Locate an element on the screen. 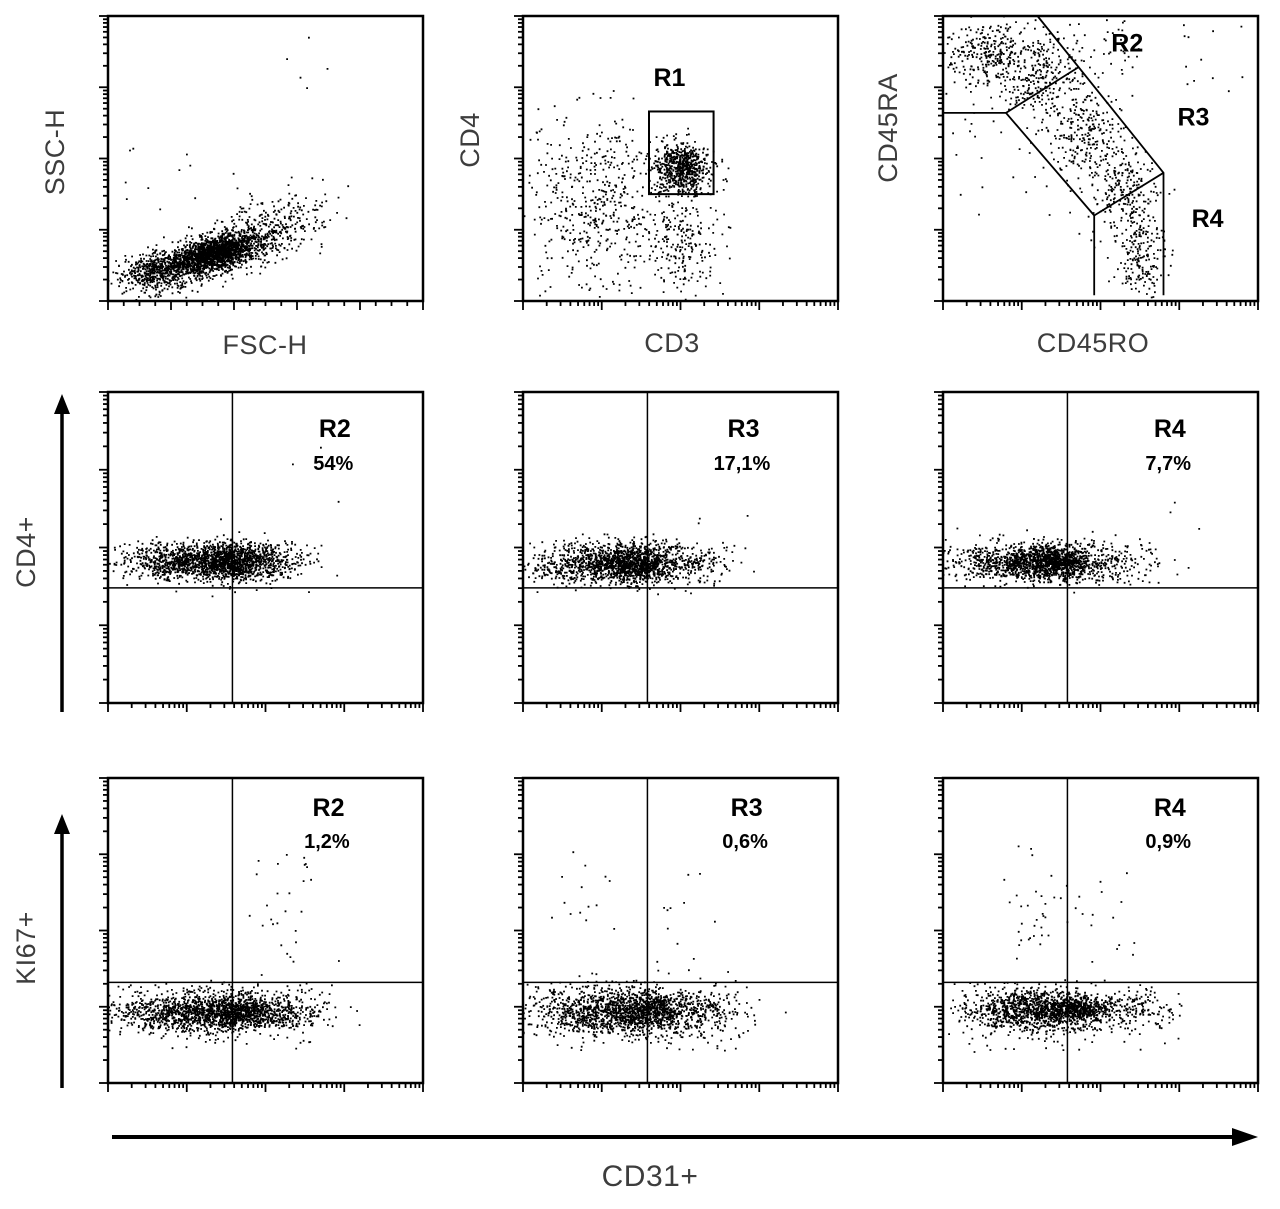 This screenshot has height=1209, width=1280. svg-text: 0,9% is located at coordinates (1168, 842).